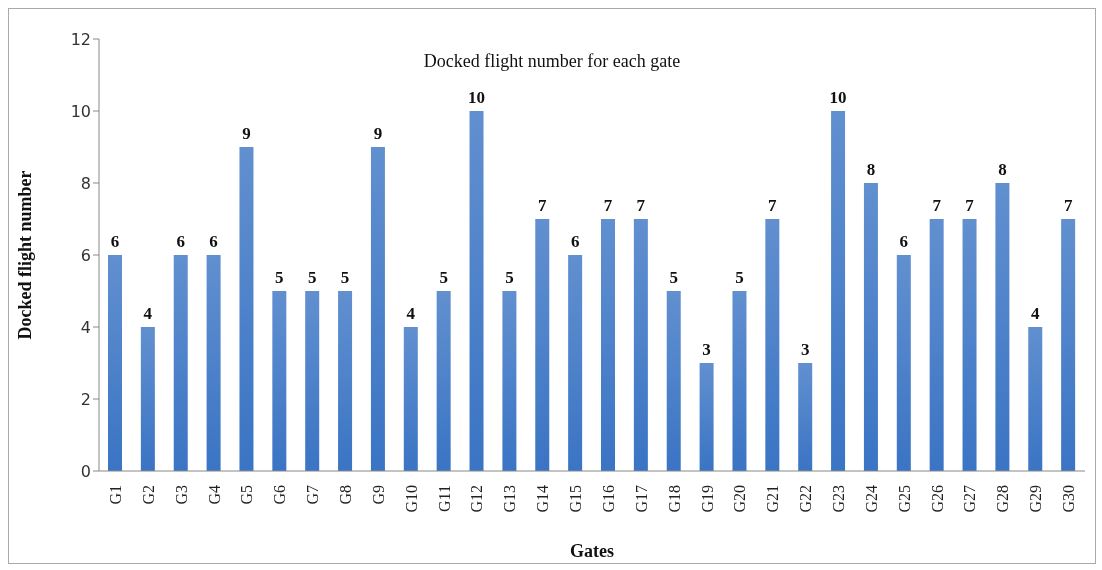 This screenshot has height=570, width=1102. What do you see at coordinates (25, 255) in the screenshot?
I see `y-axis-title: Docked flight number` at bounding box center [25, 255].